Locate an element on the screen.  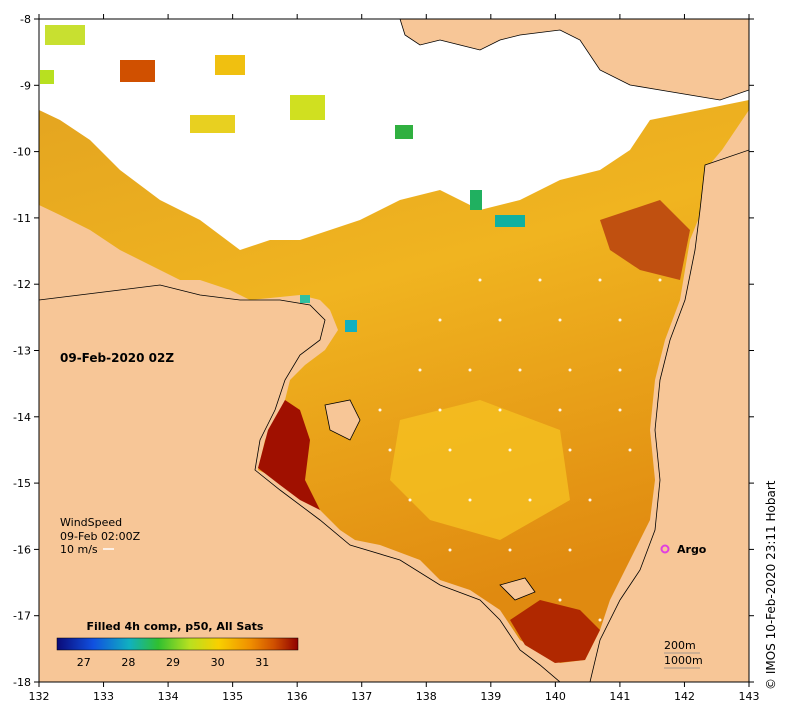
x-tick-label: 135 is located at coordinates (232, 696).